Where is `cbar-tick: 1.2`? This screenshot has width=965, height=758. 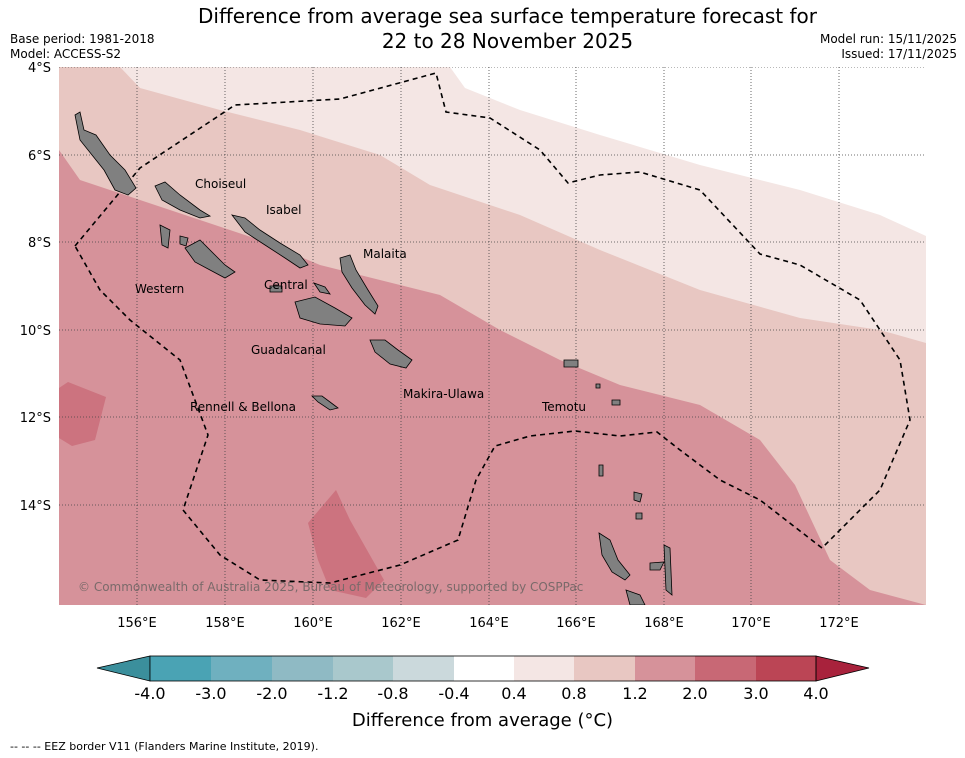
cbar-tick: 1.2 is located at coordinates (634, 693).